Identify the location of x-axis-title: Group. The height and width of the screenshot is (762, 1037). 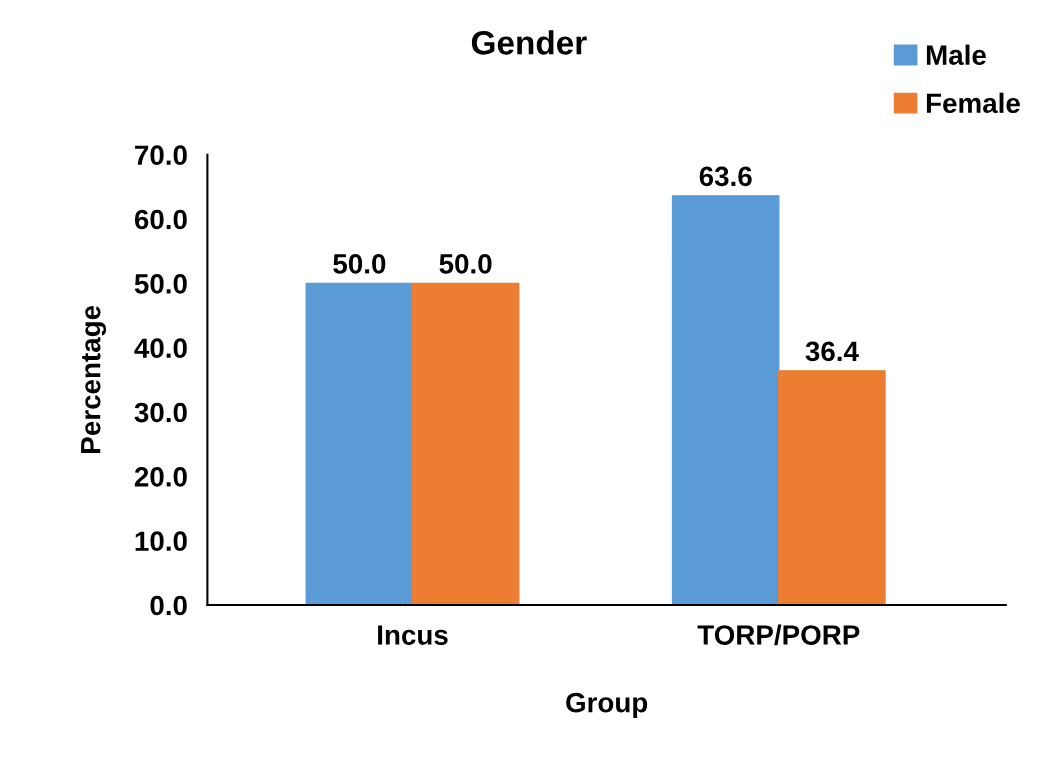
(607, 705).